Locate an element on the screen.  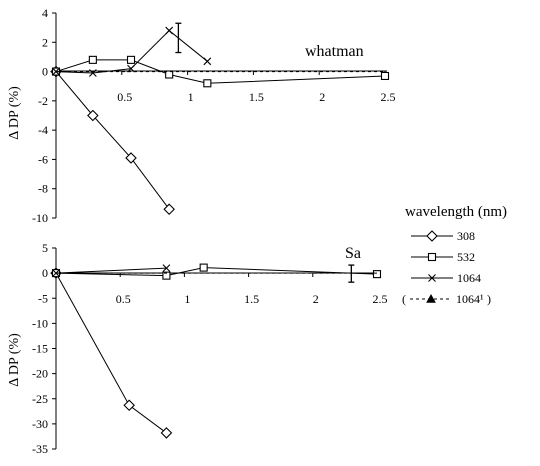
legend-label: 1064¹ is located at coordinates (470, 299).